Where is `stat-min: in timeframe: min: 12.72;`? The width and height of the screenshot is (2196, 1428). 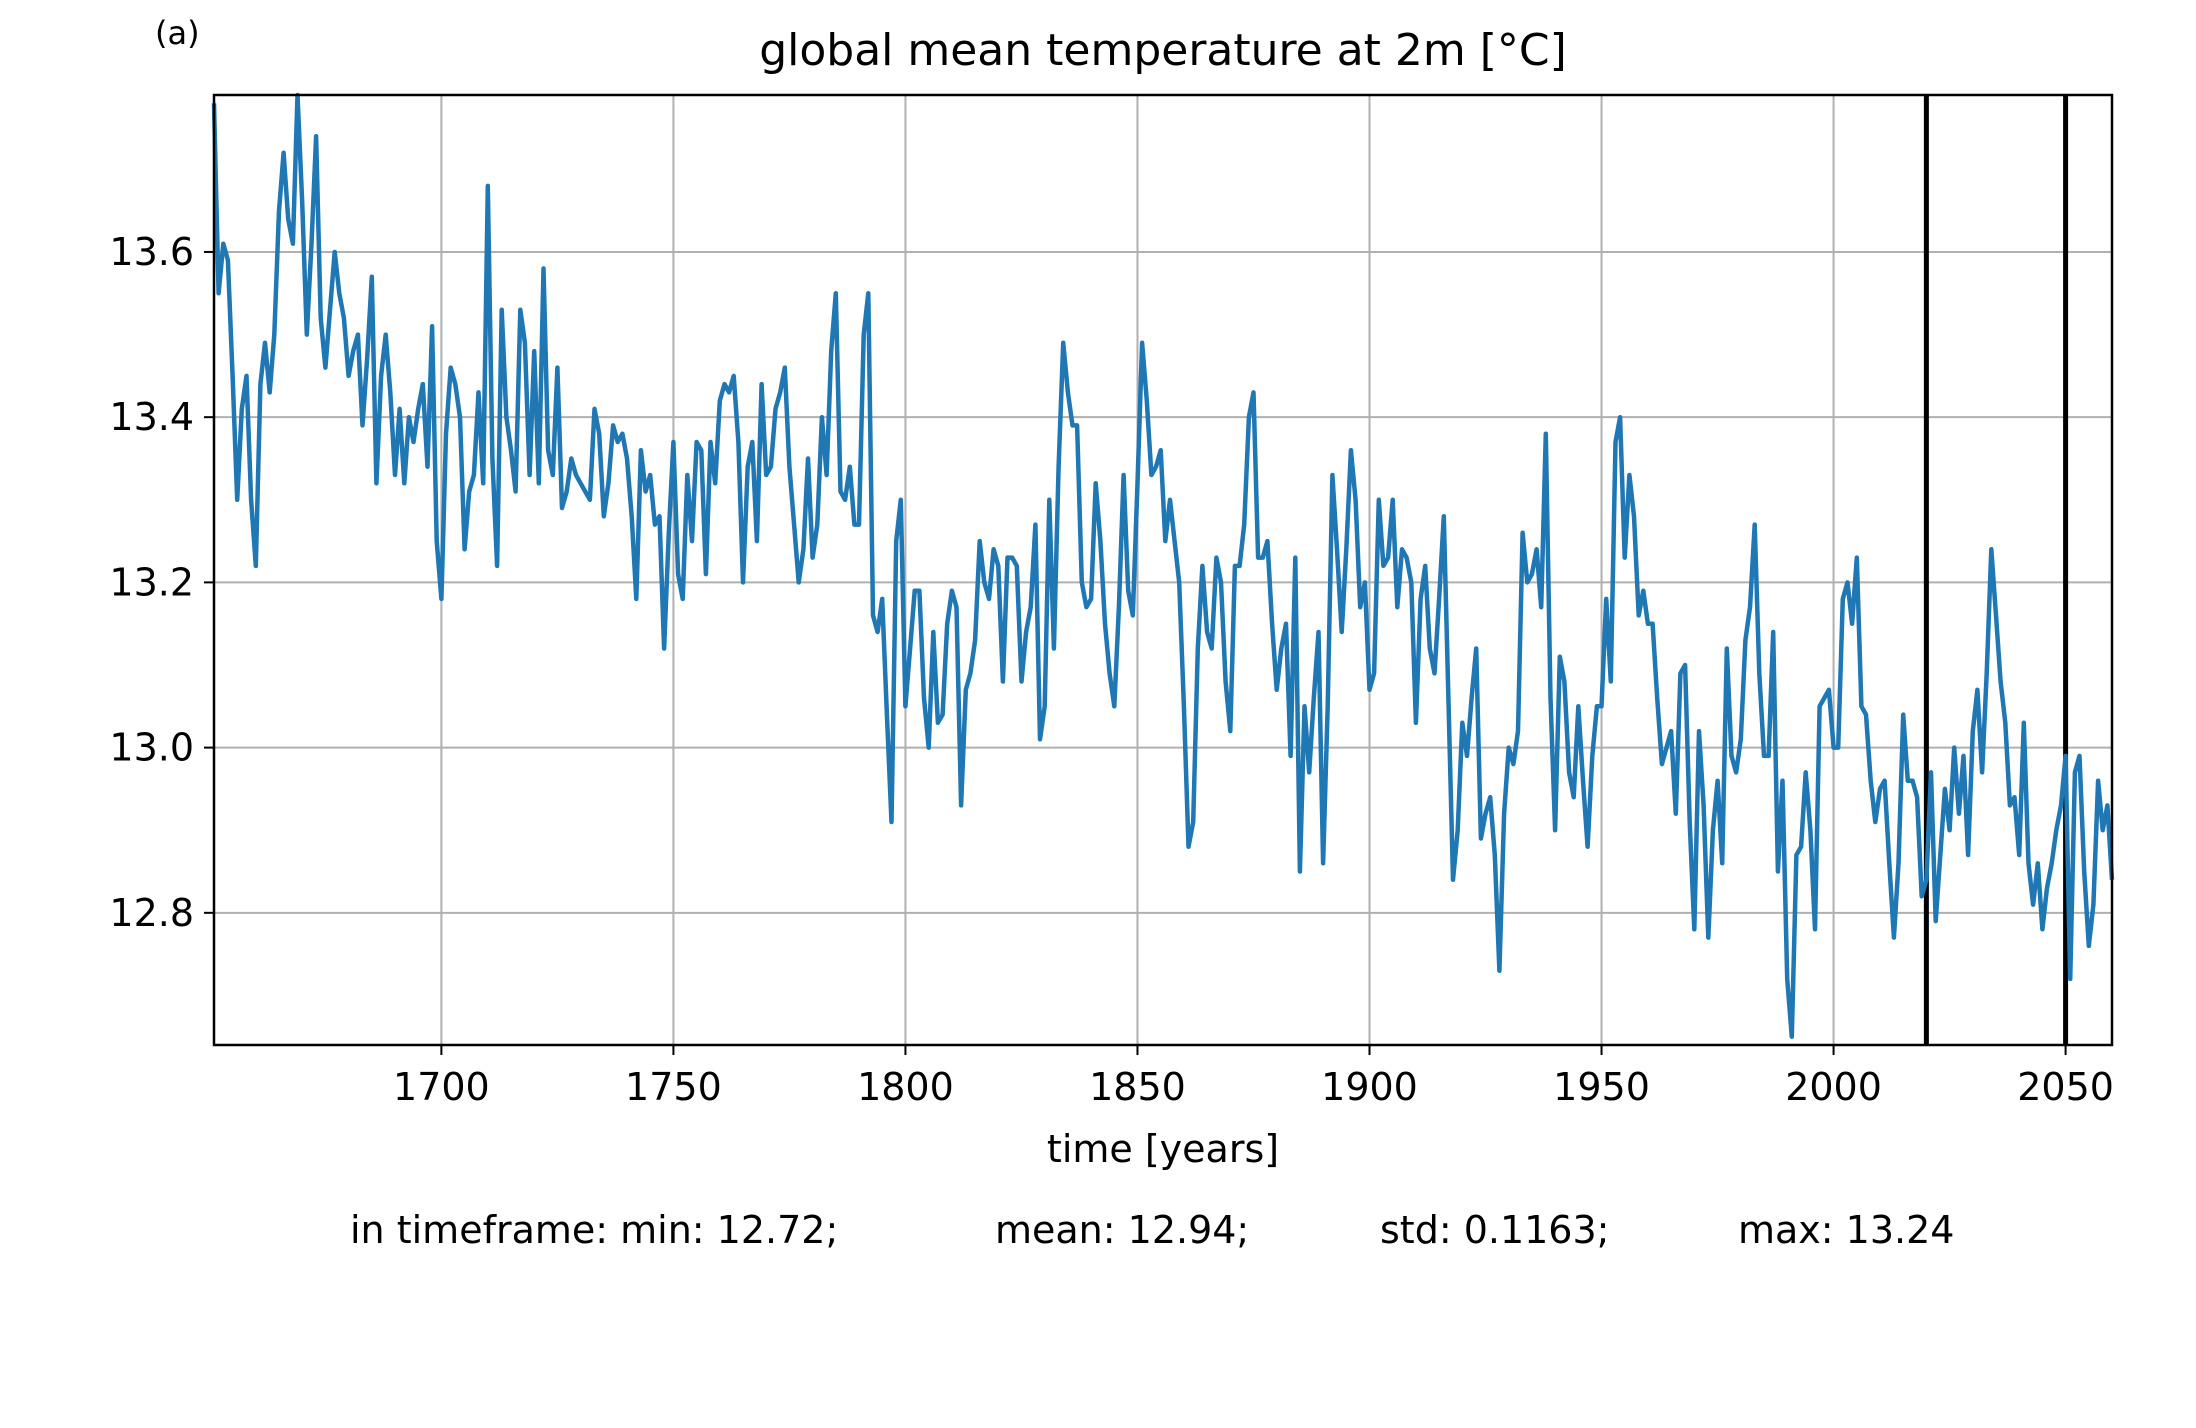 stat-min: in timeframe: min: 12.72; is located at coordinates (594, 1230).